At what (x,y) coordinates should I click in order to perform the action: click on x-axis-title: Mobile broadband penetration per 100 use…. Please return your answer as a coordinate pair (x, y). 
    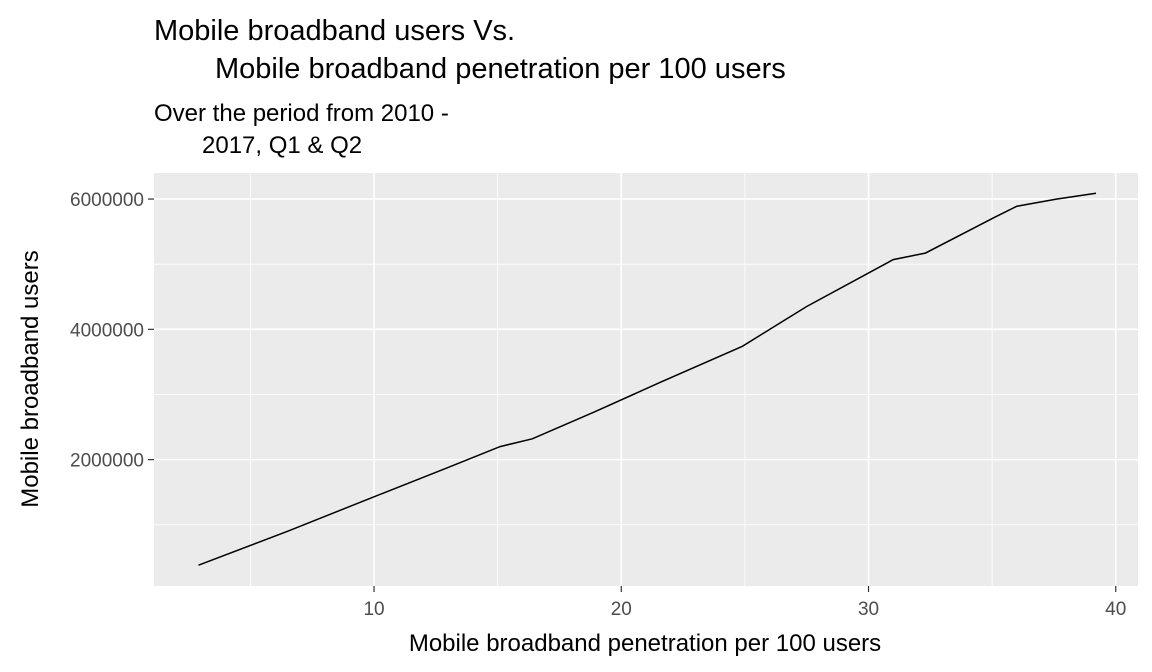
    Looking at the image, I should click on (645, 643).